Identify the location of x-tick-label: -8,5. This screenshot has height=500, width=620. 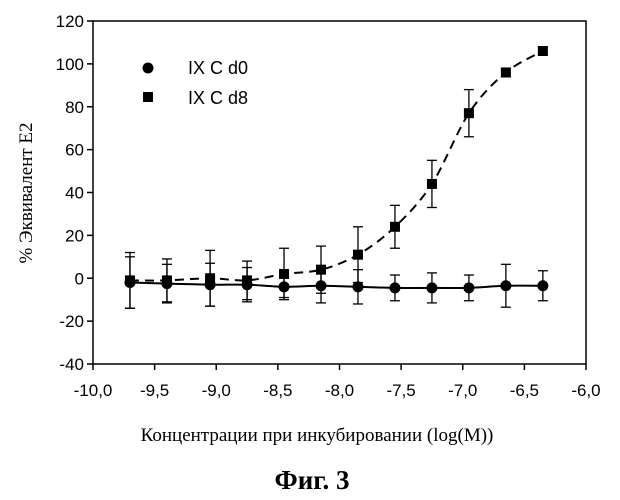
(277, 390).